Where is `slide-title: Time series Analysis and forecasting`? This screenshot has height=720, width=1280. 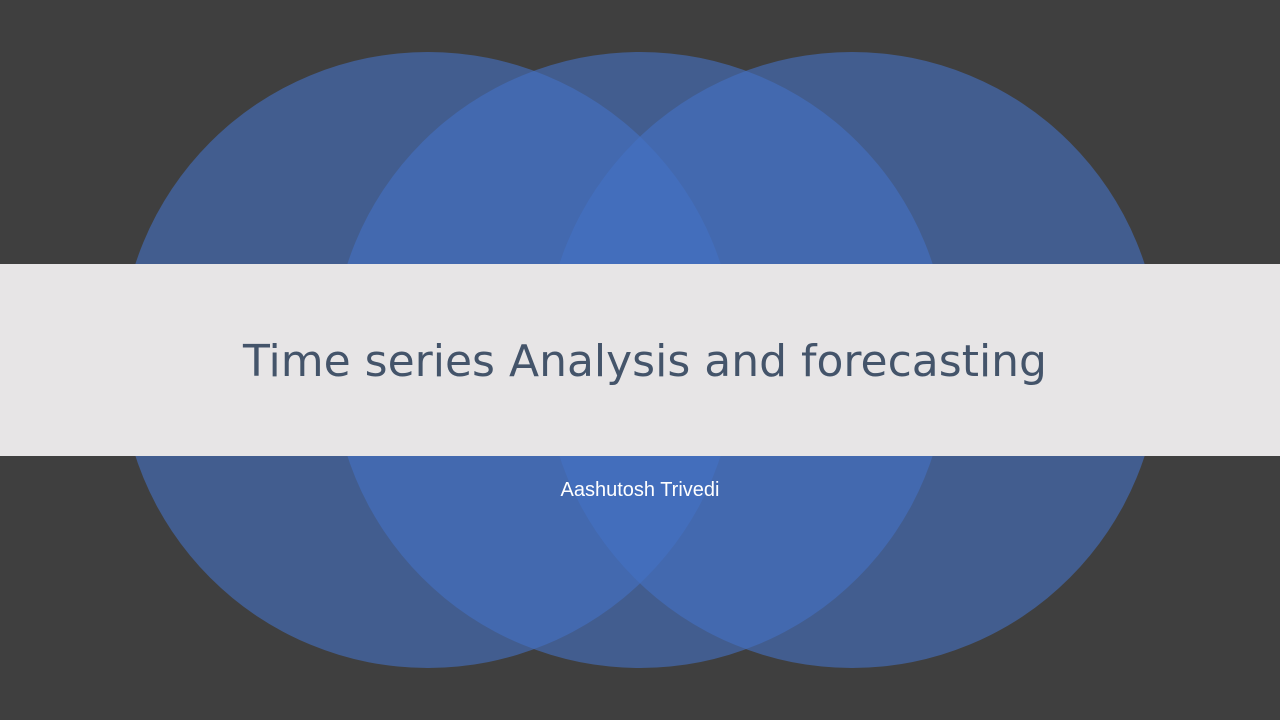 slide-title: Time series Analysis and forecasting is located at coordinates (645, 361).